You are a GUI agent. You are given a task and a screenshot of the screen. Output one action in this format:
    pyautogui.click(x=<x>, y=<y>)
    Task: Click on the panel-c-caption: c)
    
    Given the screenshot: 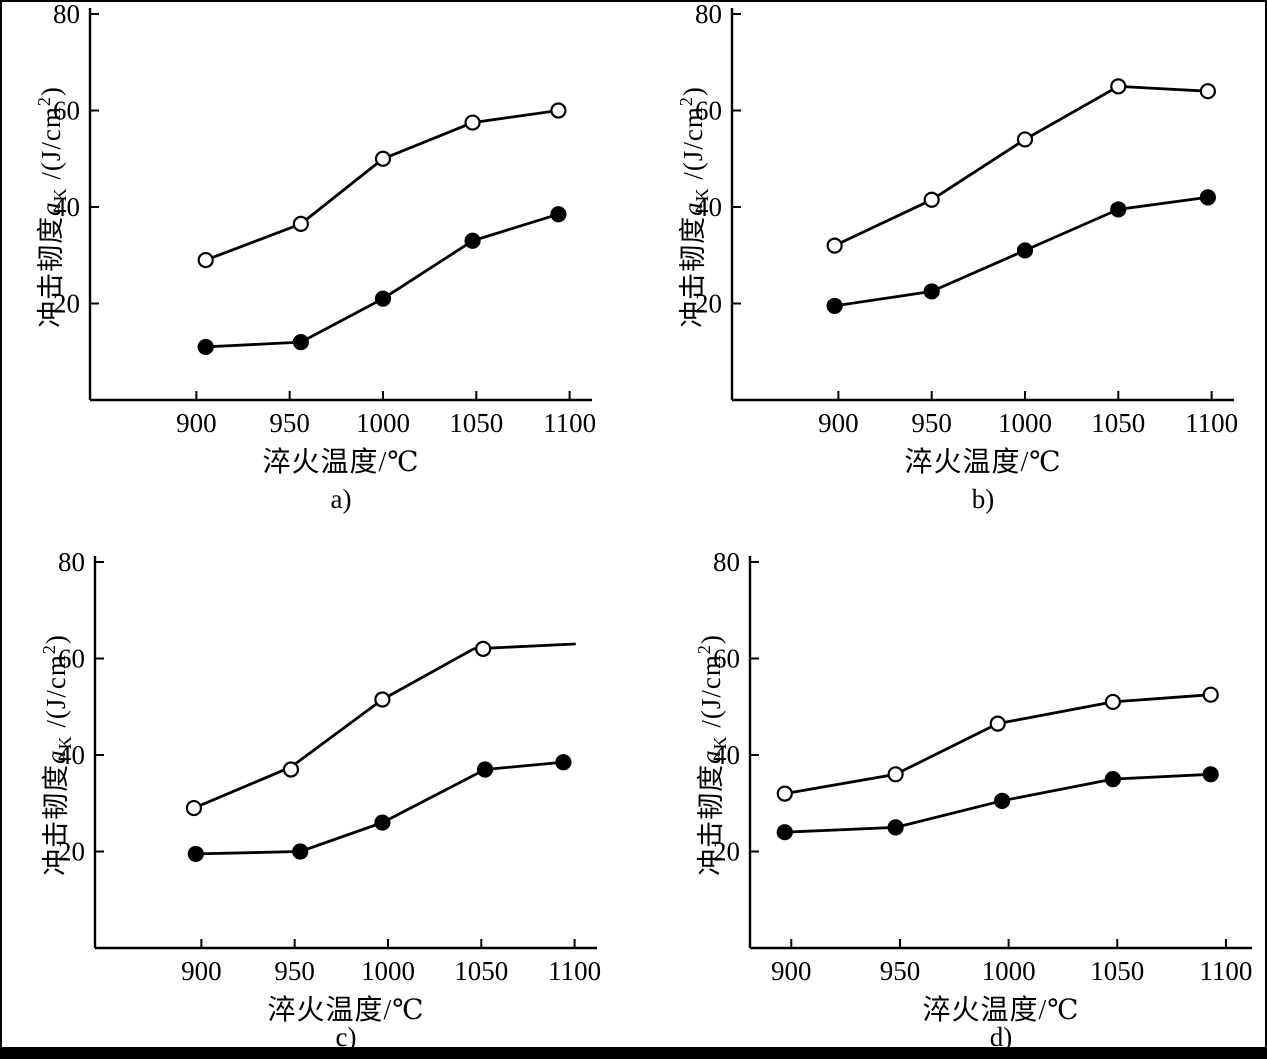 What is the action you would take?
    pyautogui.click(x=346, y=1037)
    